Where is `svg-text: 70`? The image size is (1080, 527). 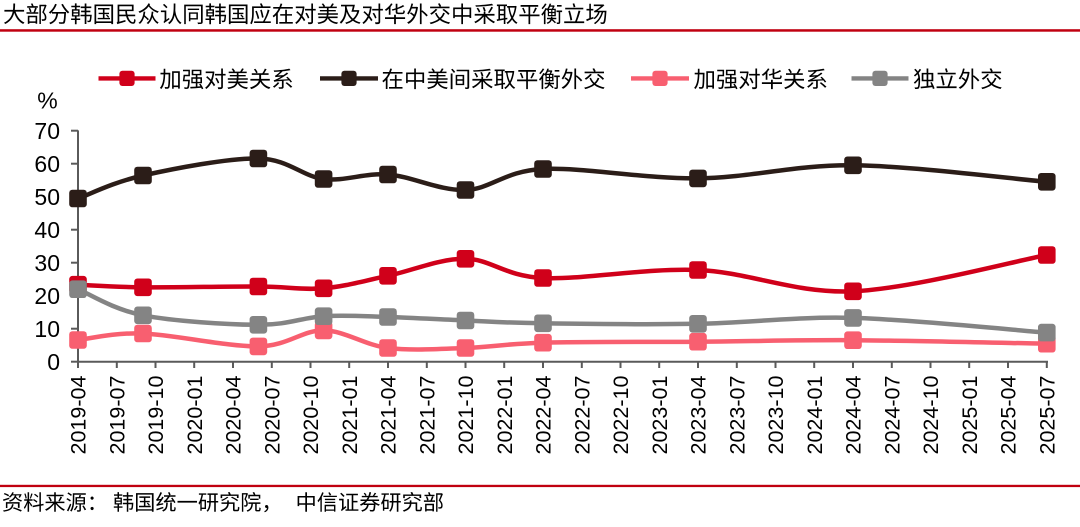 svg-text: 70 is located at coordinates (47, 131).